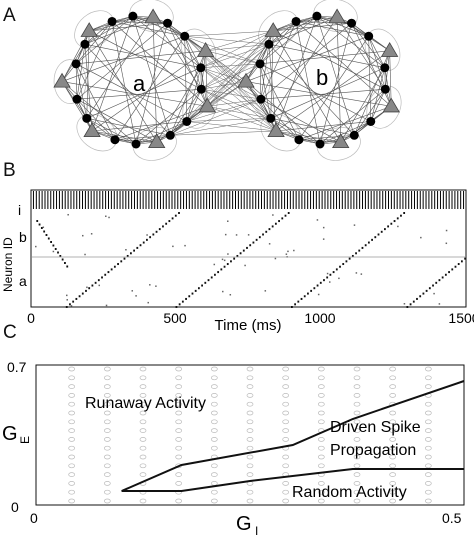  What do you see at coordinates (34, 518) in the screenshot?
I see `x-tick-left: 0` at bounding box center [34, 518].